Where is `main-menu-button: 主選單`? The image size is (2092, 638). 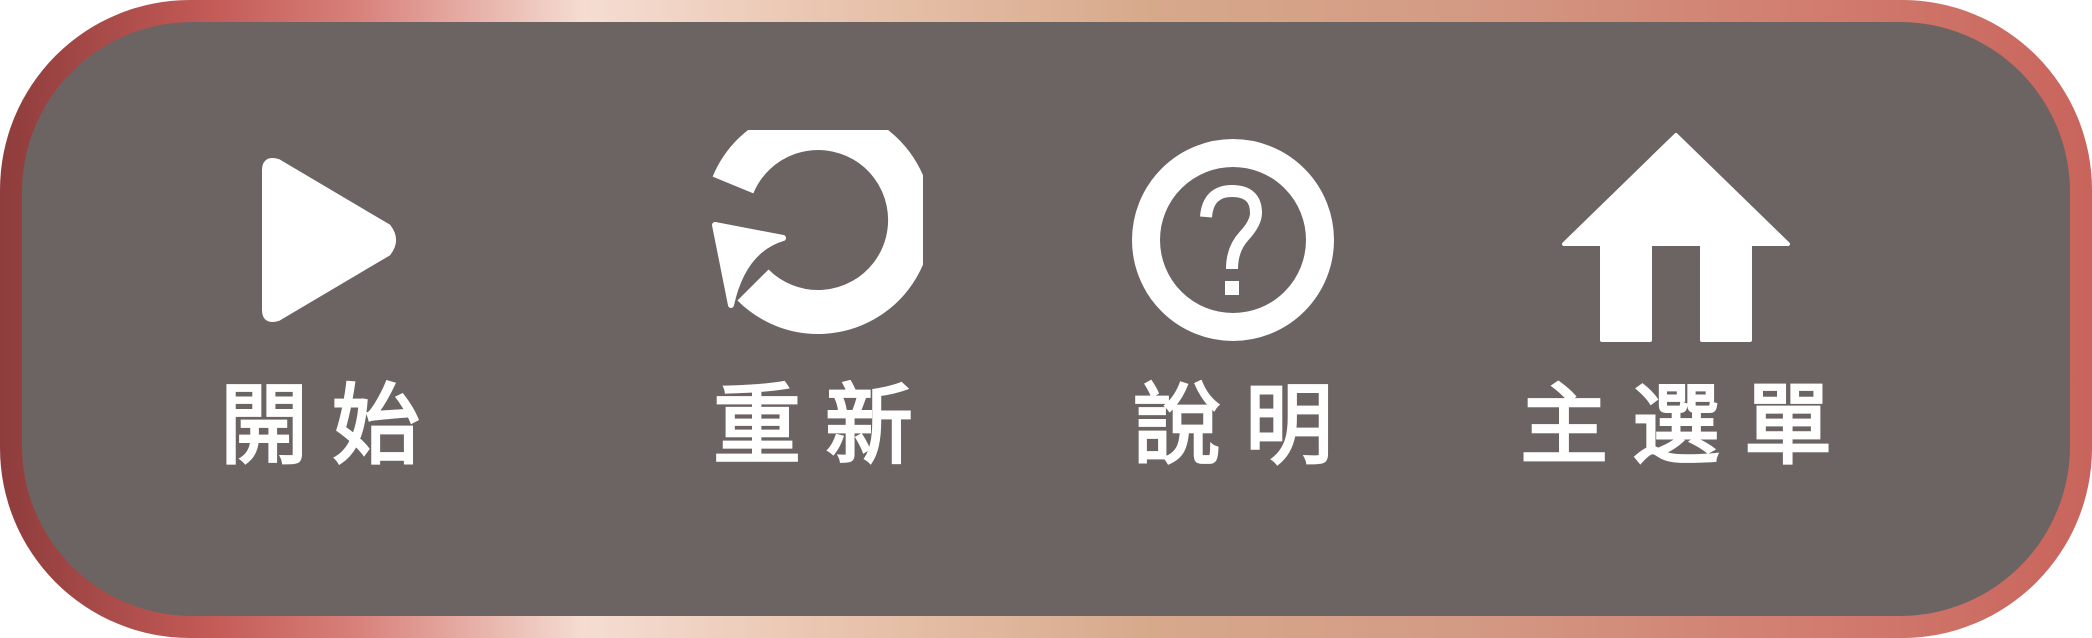 main-menu-button: 主選單 is located at coordinates (1676, 315).